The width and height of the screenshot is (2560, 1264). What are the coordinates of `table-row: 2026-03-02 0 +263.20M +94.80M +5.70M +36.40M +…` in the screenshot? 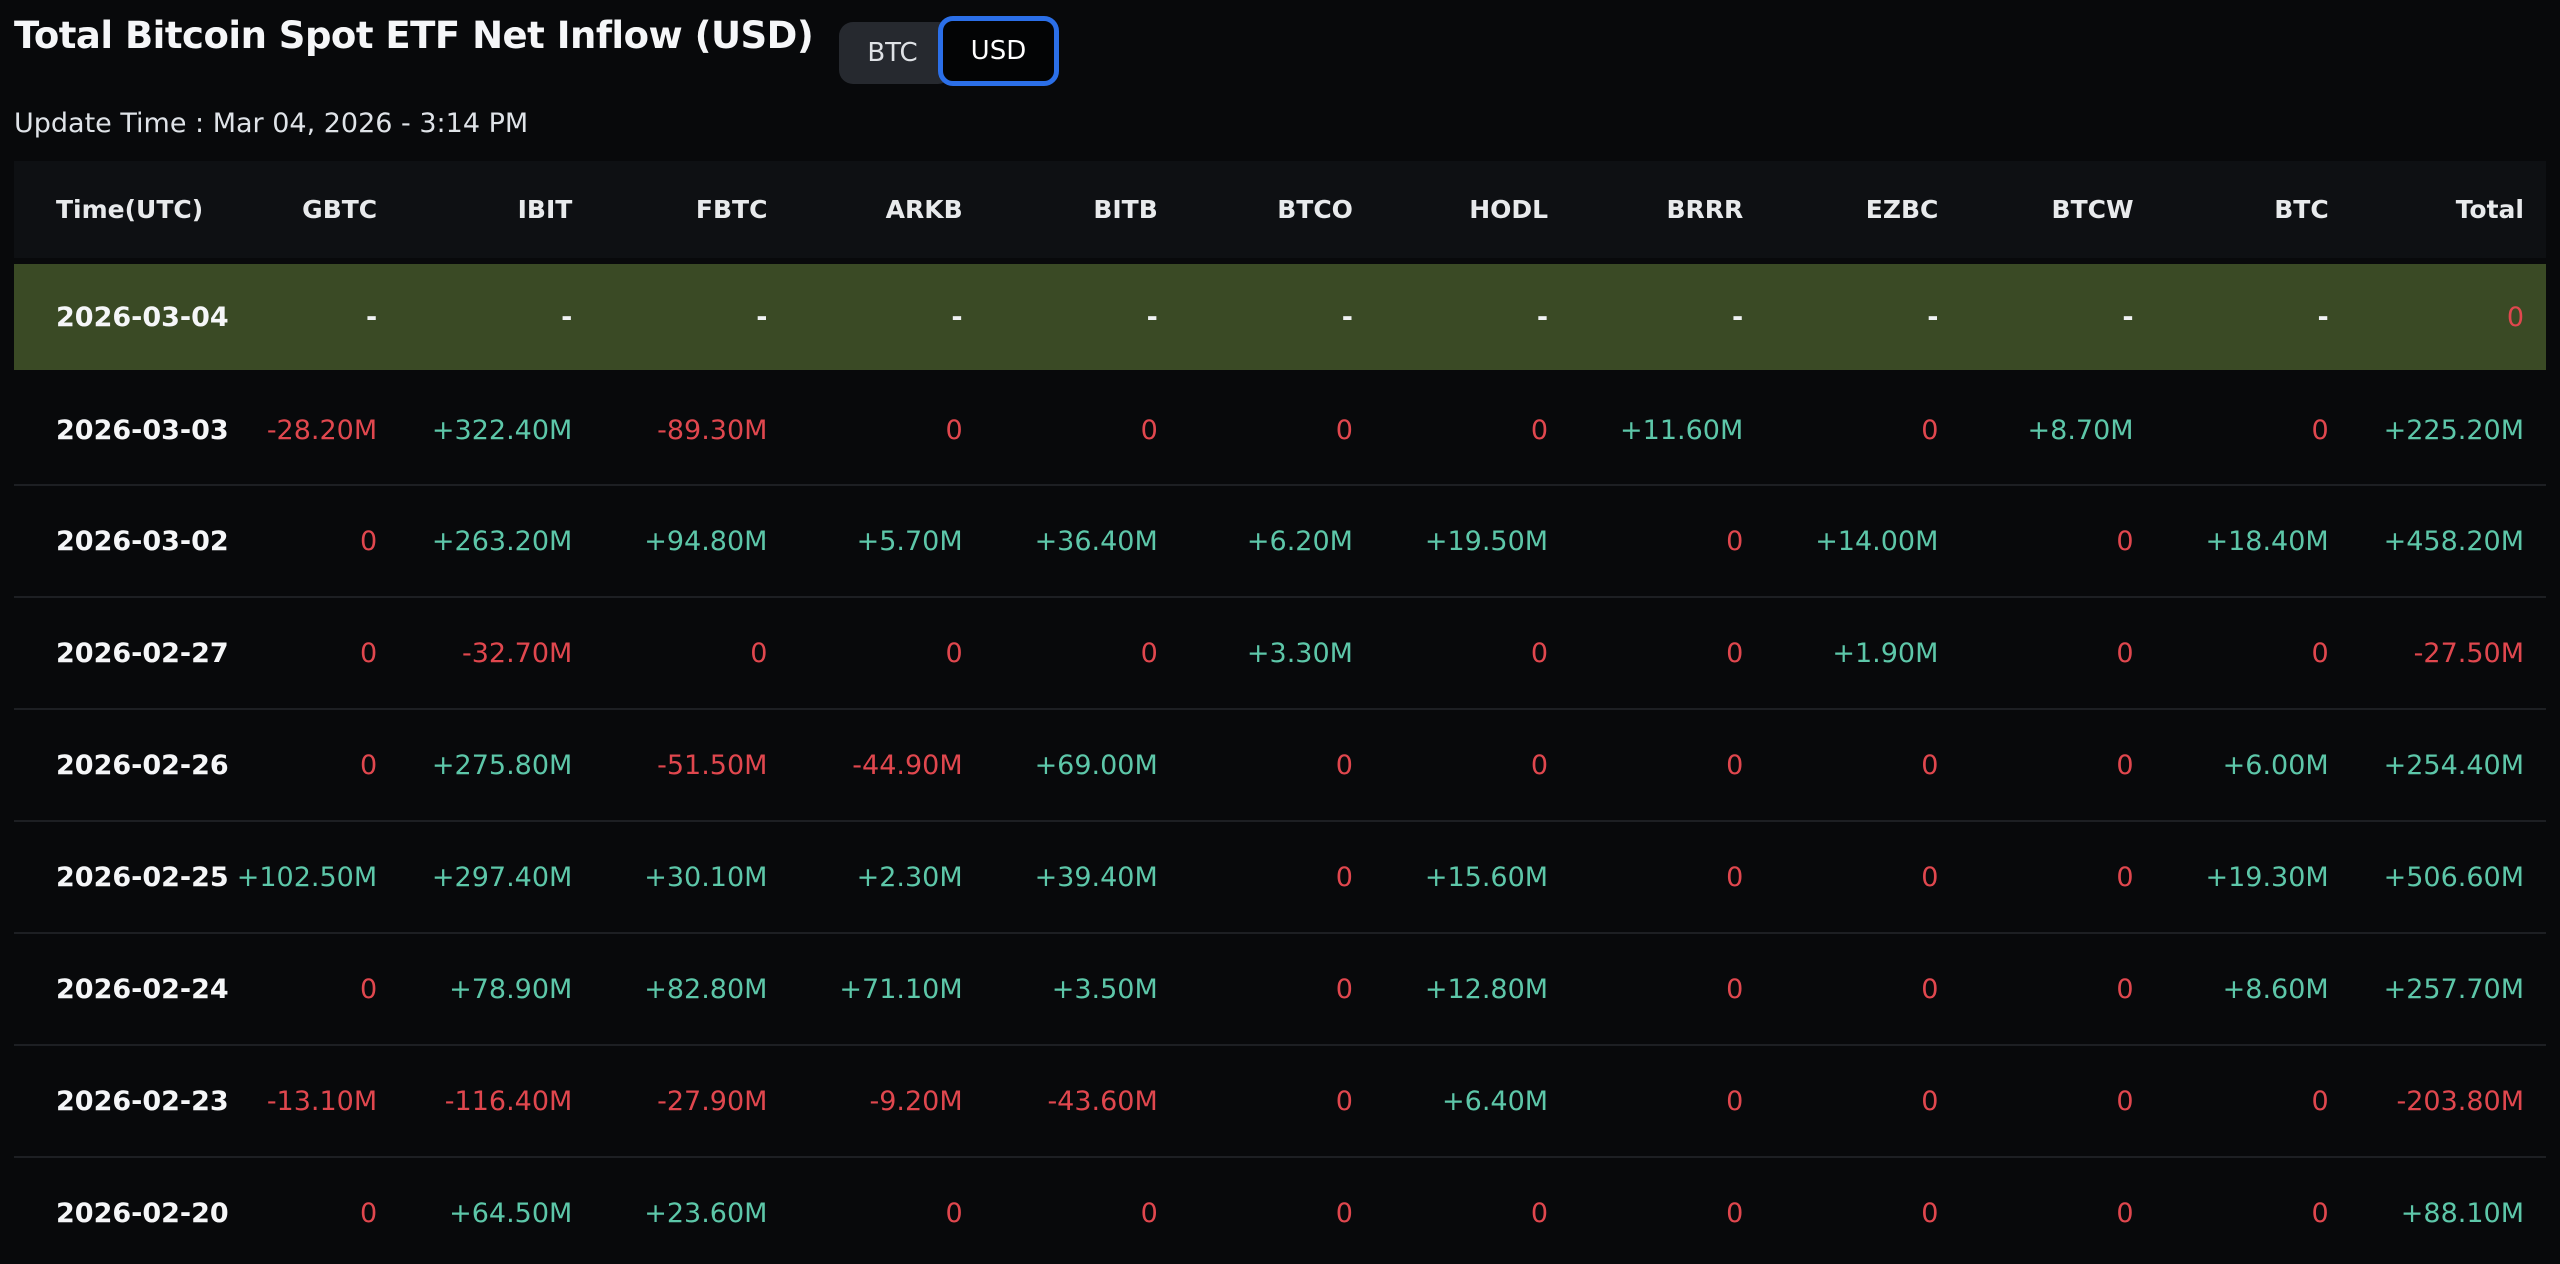 It's located at (1280, 541).